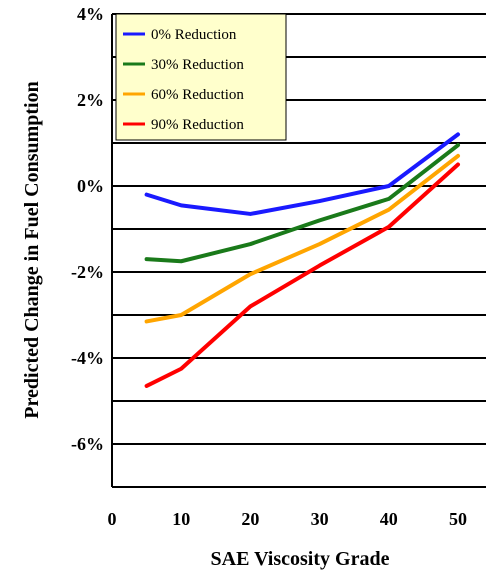 This screenshot has width=492, height=577. I want to click on x-tick-label: 50, so click(458, 519).